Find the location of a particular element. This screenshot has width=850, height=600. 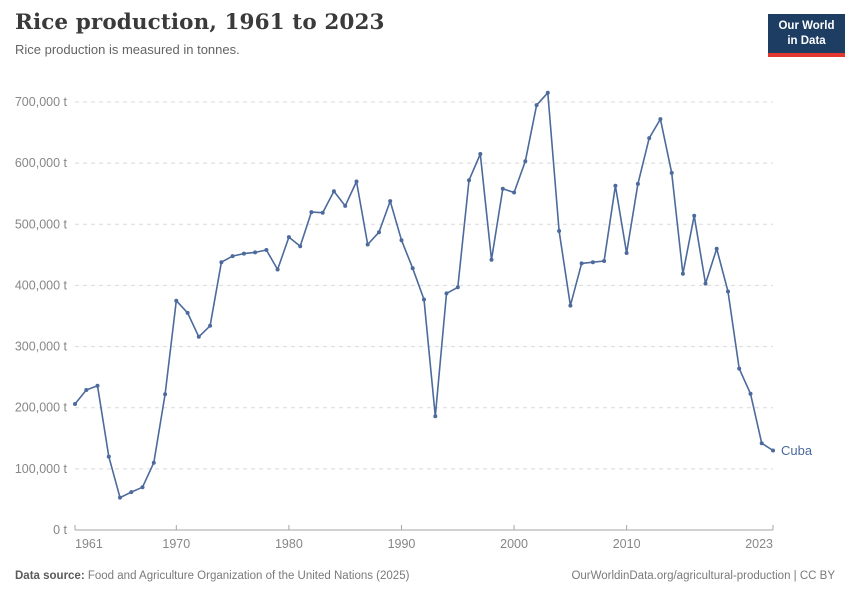

x-tick-label: 1970 is located at coordinates (176, 544).